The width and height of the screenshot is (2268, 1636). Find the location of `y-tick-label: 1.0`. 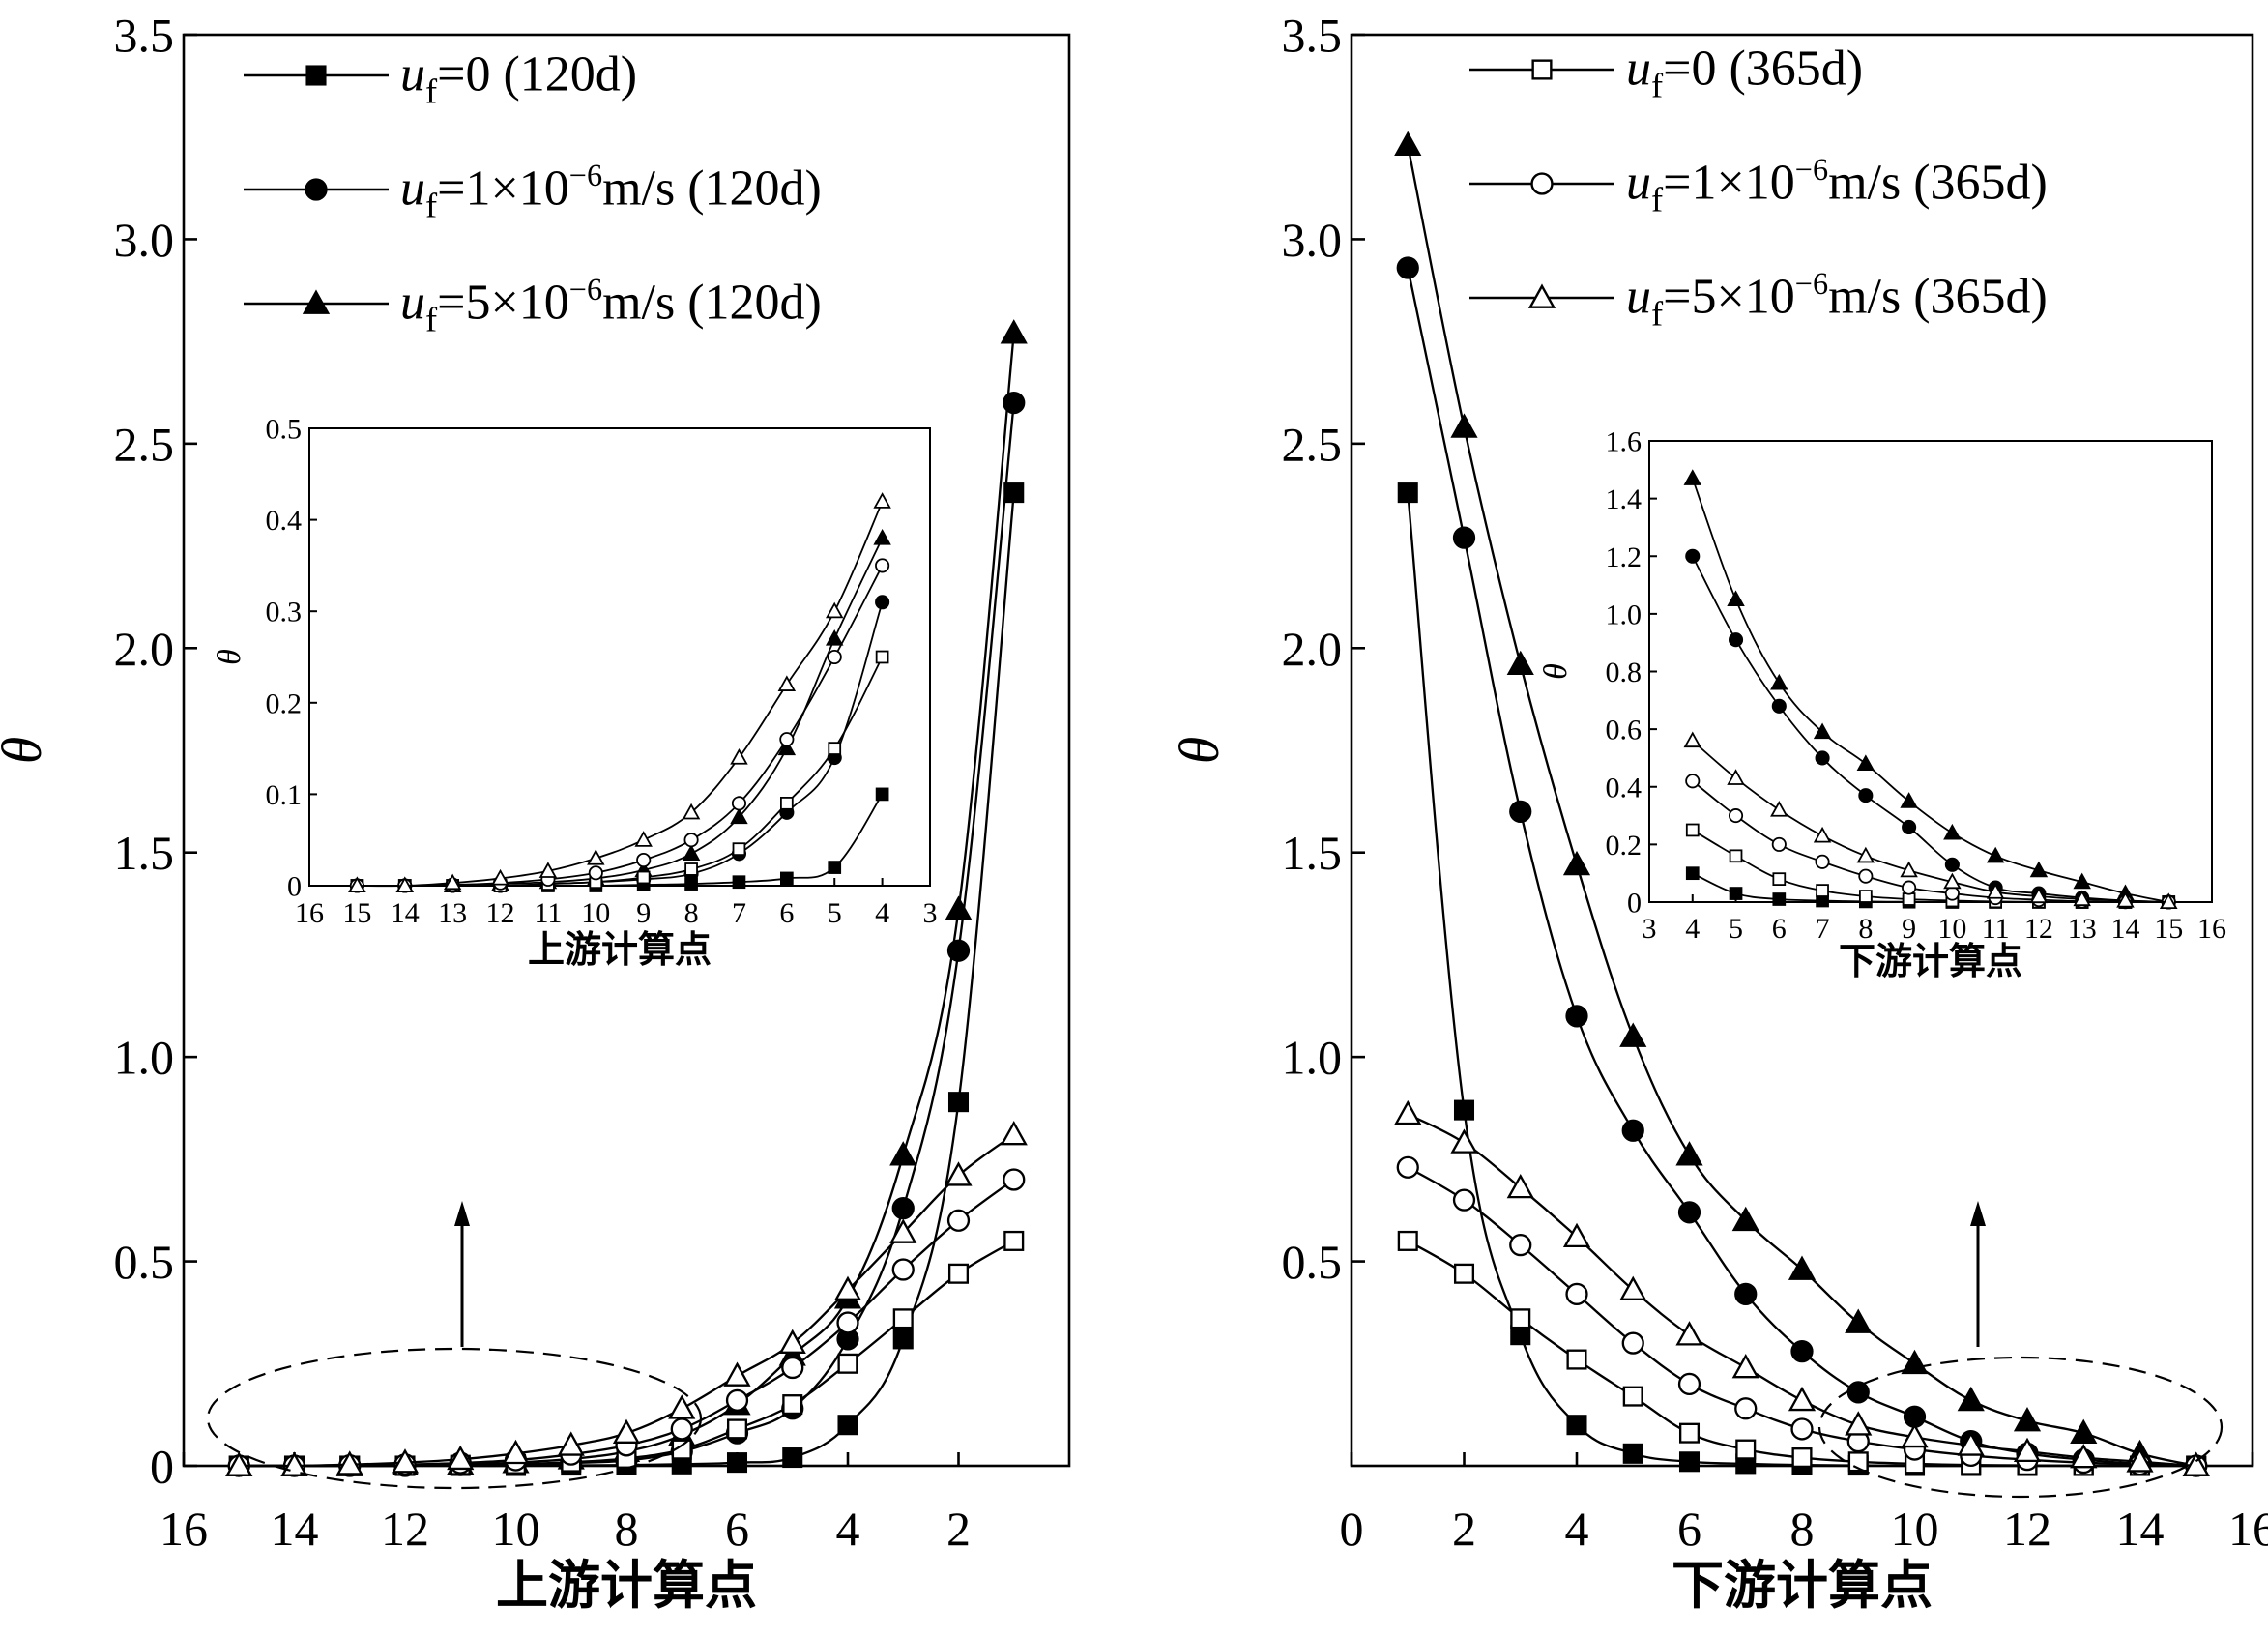

y-tick-label: 1.0 is located at coordinates (144, 1058).